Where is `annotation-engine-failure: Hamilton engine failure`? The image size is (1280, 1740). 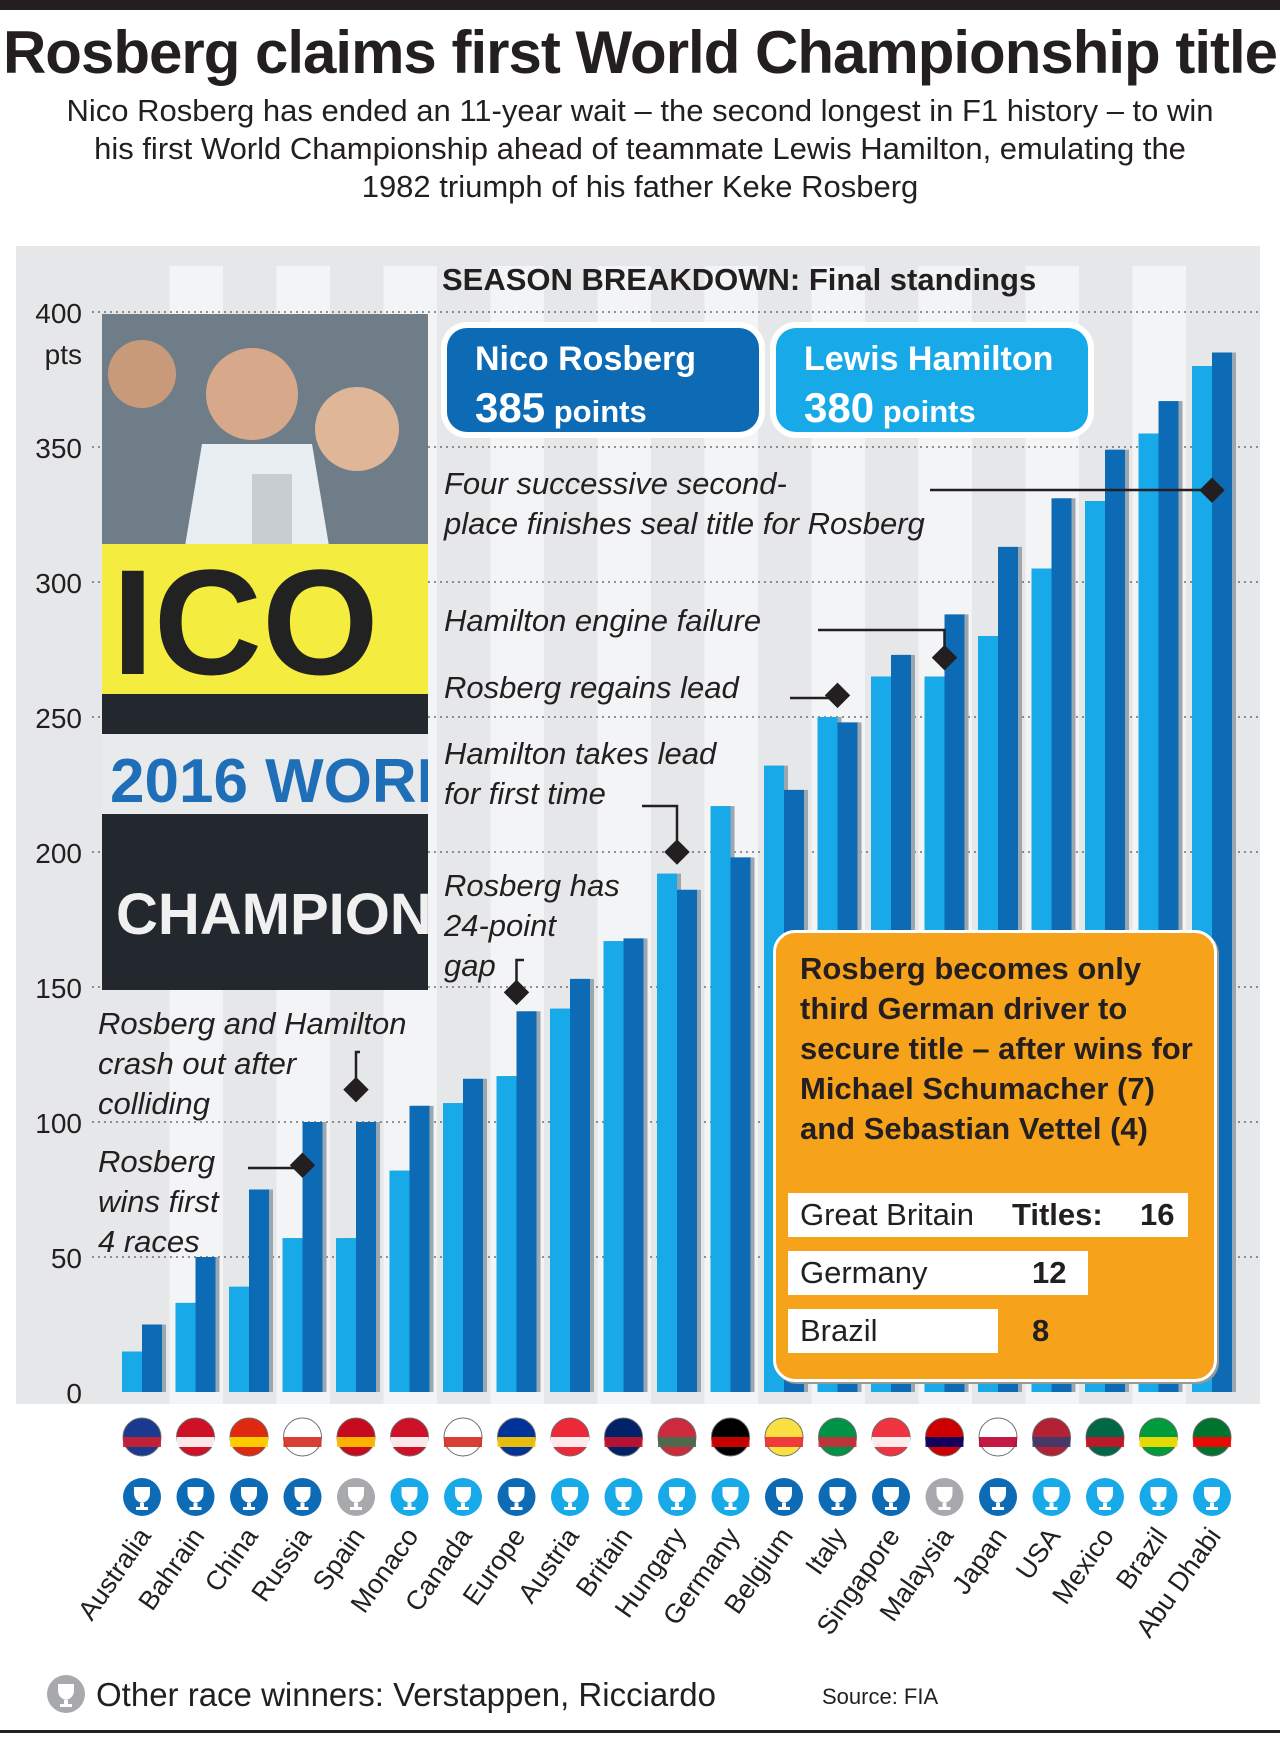
annotation-engine-failure: Hamilton engine failure is located at coordinates (602, 621).